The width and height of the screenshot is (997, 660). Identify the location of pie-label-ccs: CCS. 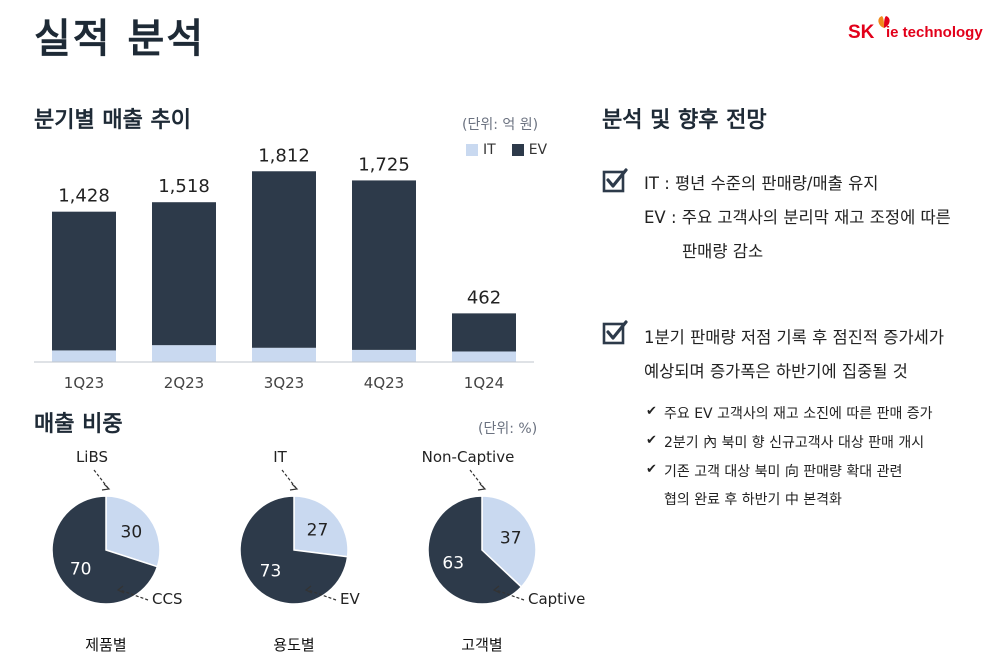
(167, 599).